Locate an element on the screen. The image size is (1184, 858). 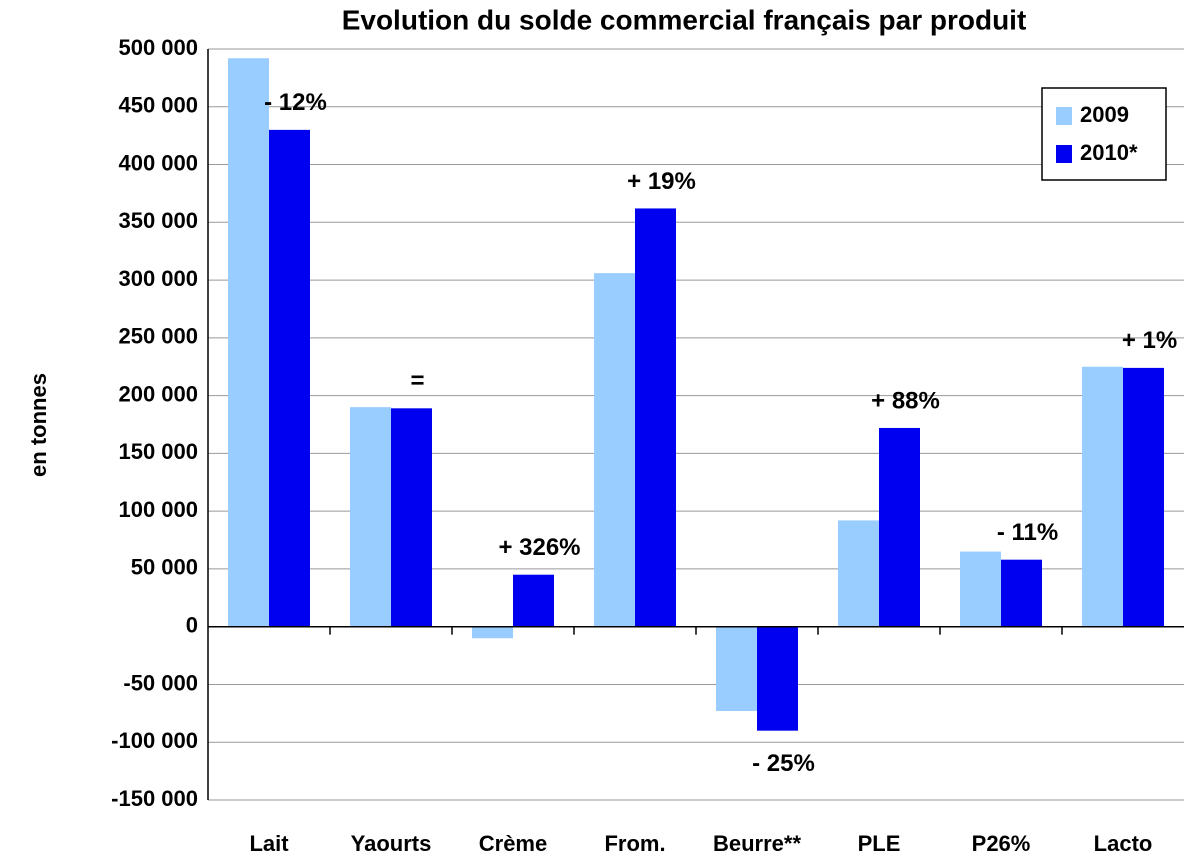
y-tick-label: 50 000 is located at coordinates (164, 567).